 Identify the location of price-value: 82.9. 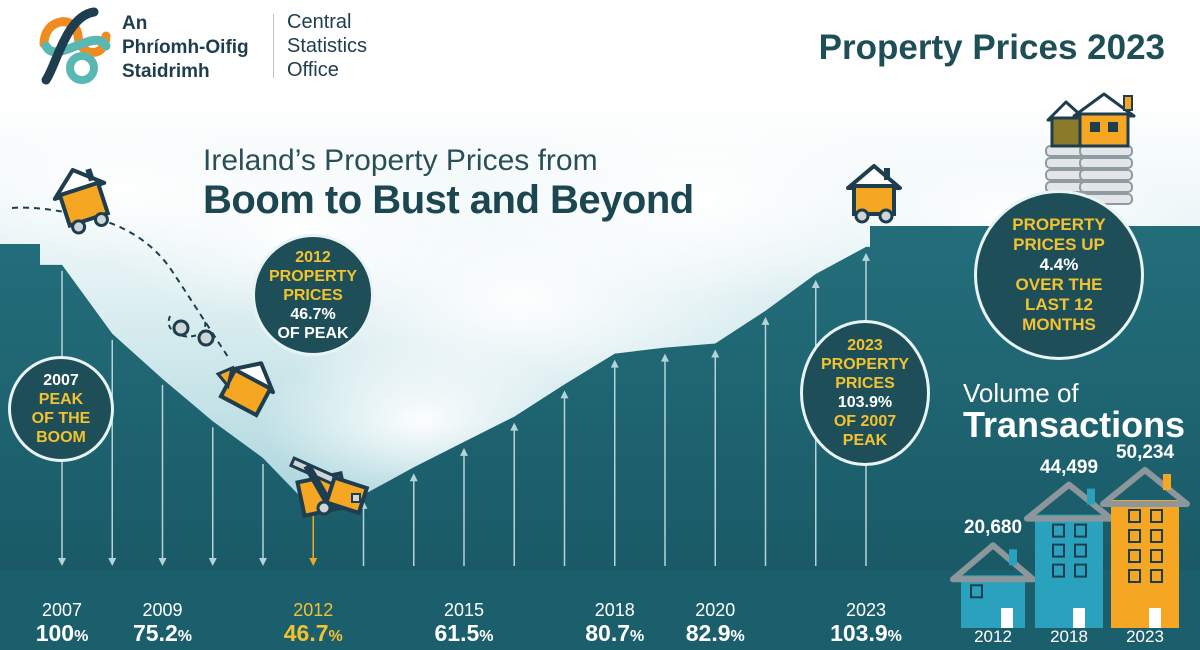
(708, 633).